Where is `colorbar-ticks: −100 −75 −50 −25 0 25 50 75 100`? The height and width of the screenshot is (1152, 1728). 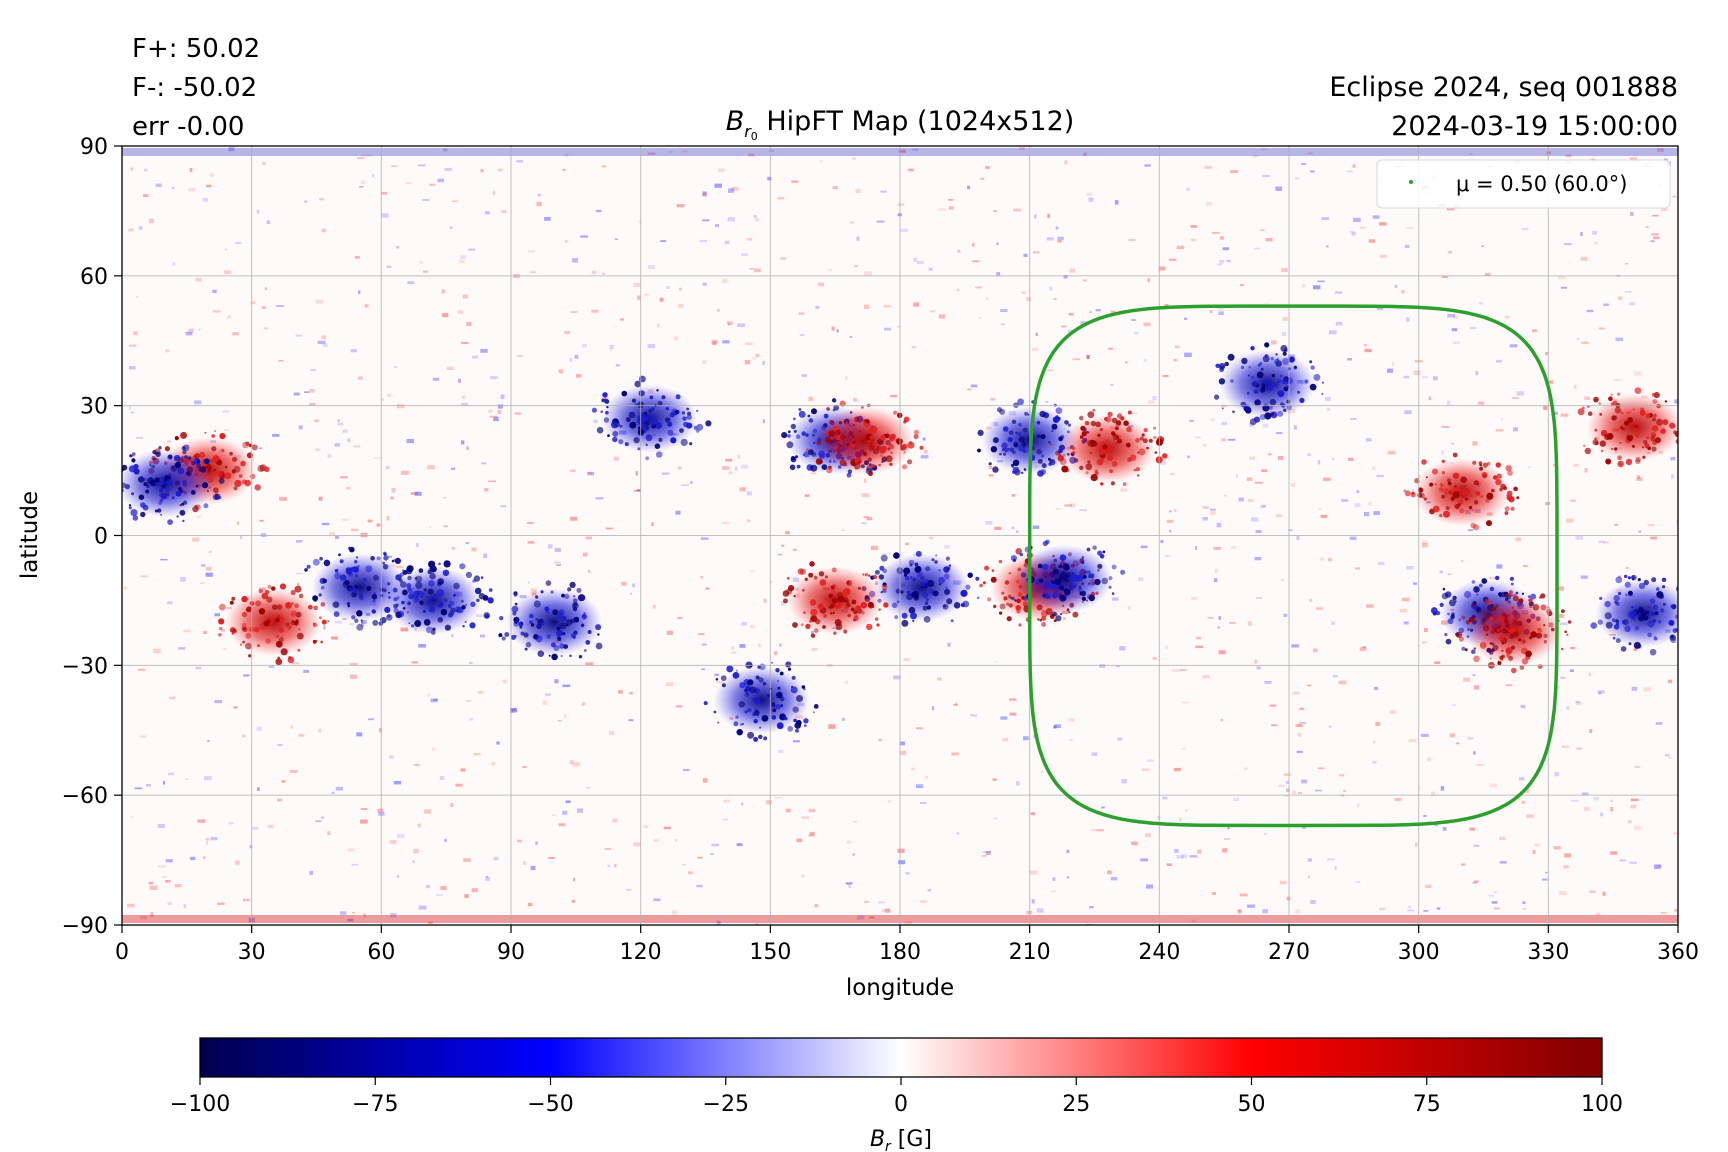 colorbar-ticks: −100 −75 −50 −25 0 25 50 75 100 is located at coordinates (896, 1097).